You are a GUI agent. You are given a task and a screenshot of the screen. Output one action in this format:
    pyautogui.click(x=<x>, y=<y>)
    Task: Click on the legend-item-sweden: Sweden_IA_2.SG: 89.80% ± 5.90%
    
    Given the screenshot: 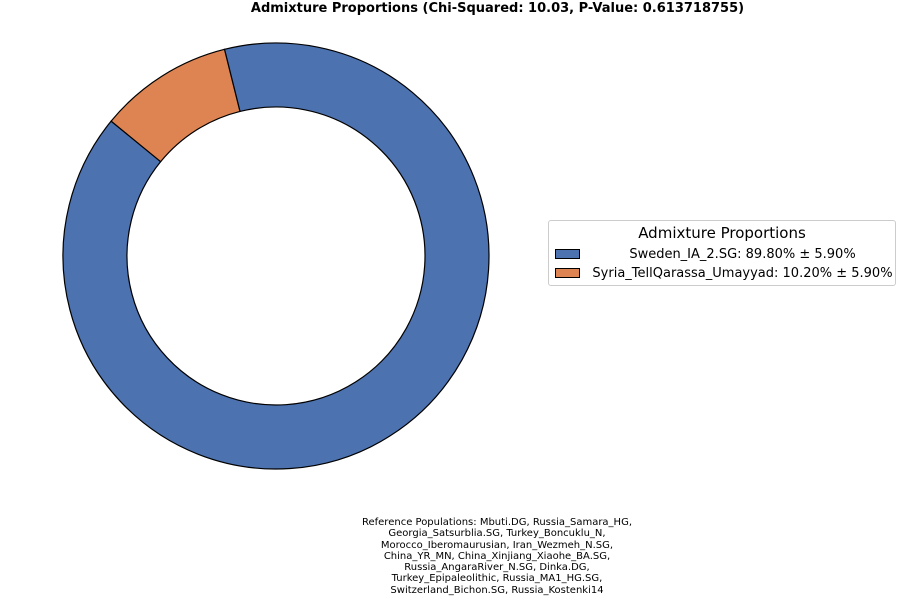 What is the action you would take?
    pyautogui.click(x=723, y=255)
    